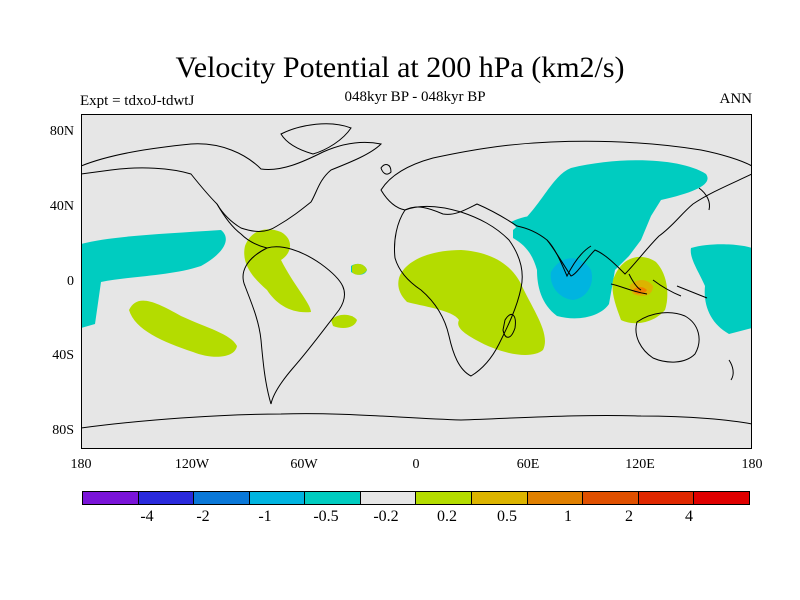 Image resolution: width=800 pixels, height=600 pixels. I want to click on coastline-australia, so click(667, 337).